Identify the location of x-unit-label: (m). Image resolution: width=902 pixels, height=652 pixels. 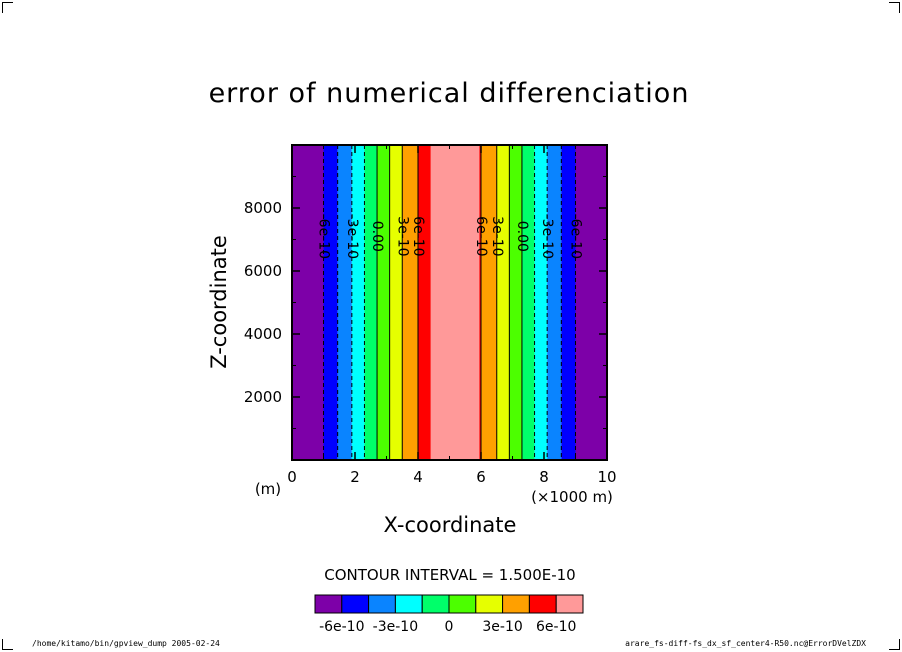
(268, 489).